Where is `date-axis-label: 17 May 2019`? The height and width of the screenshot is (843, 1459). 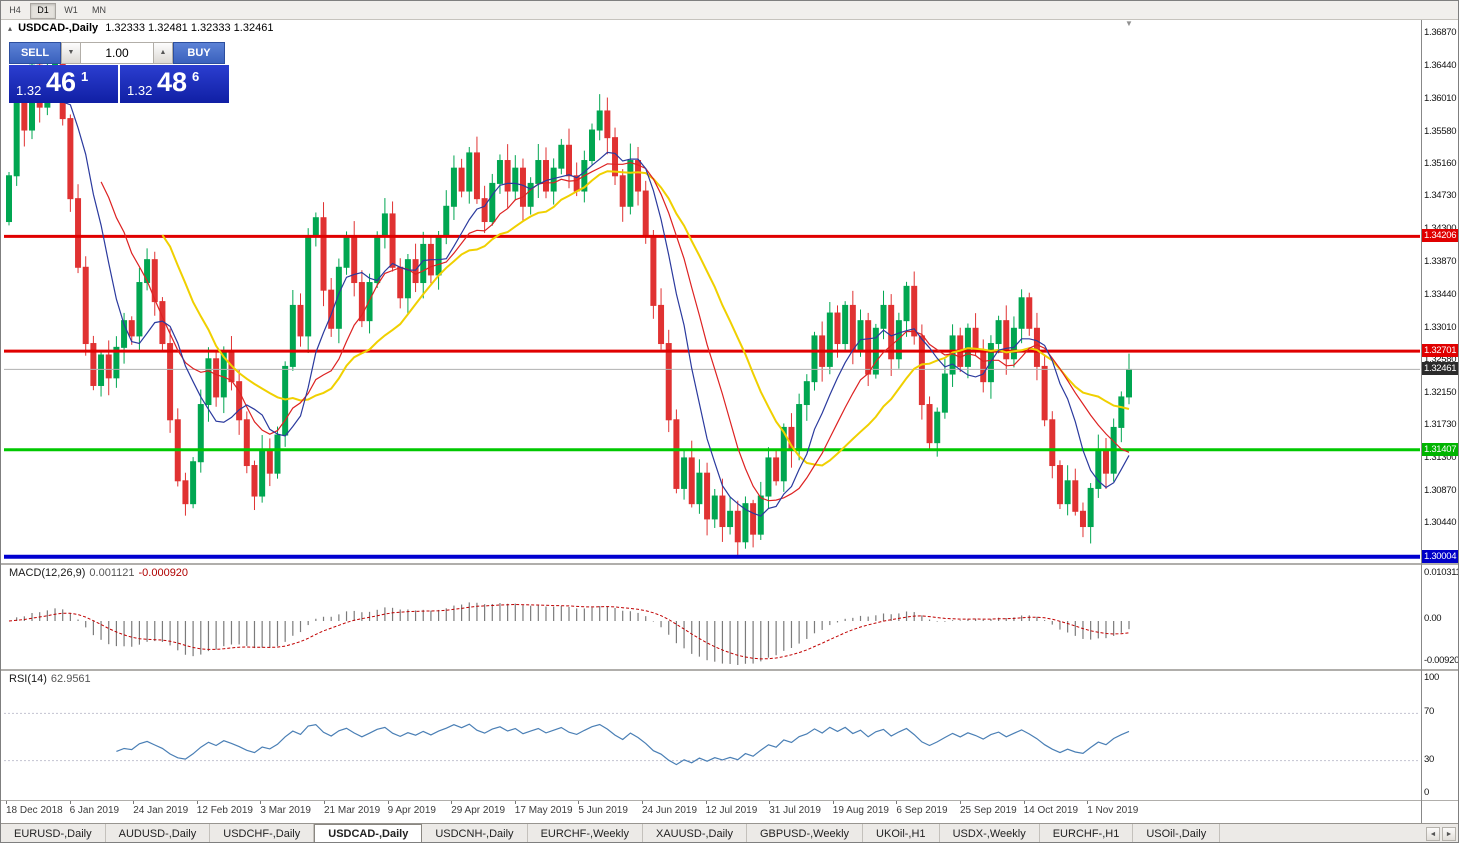
date-axis-label: 17 May 2019 is located at coordinates (543, 810).